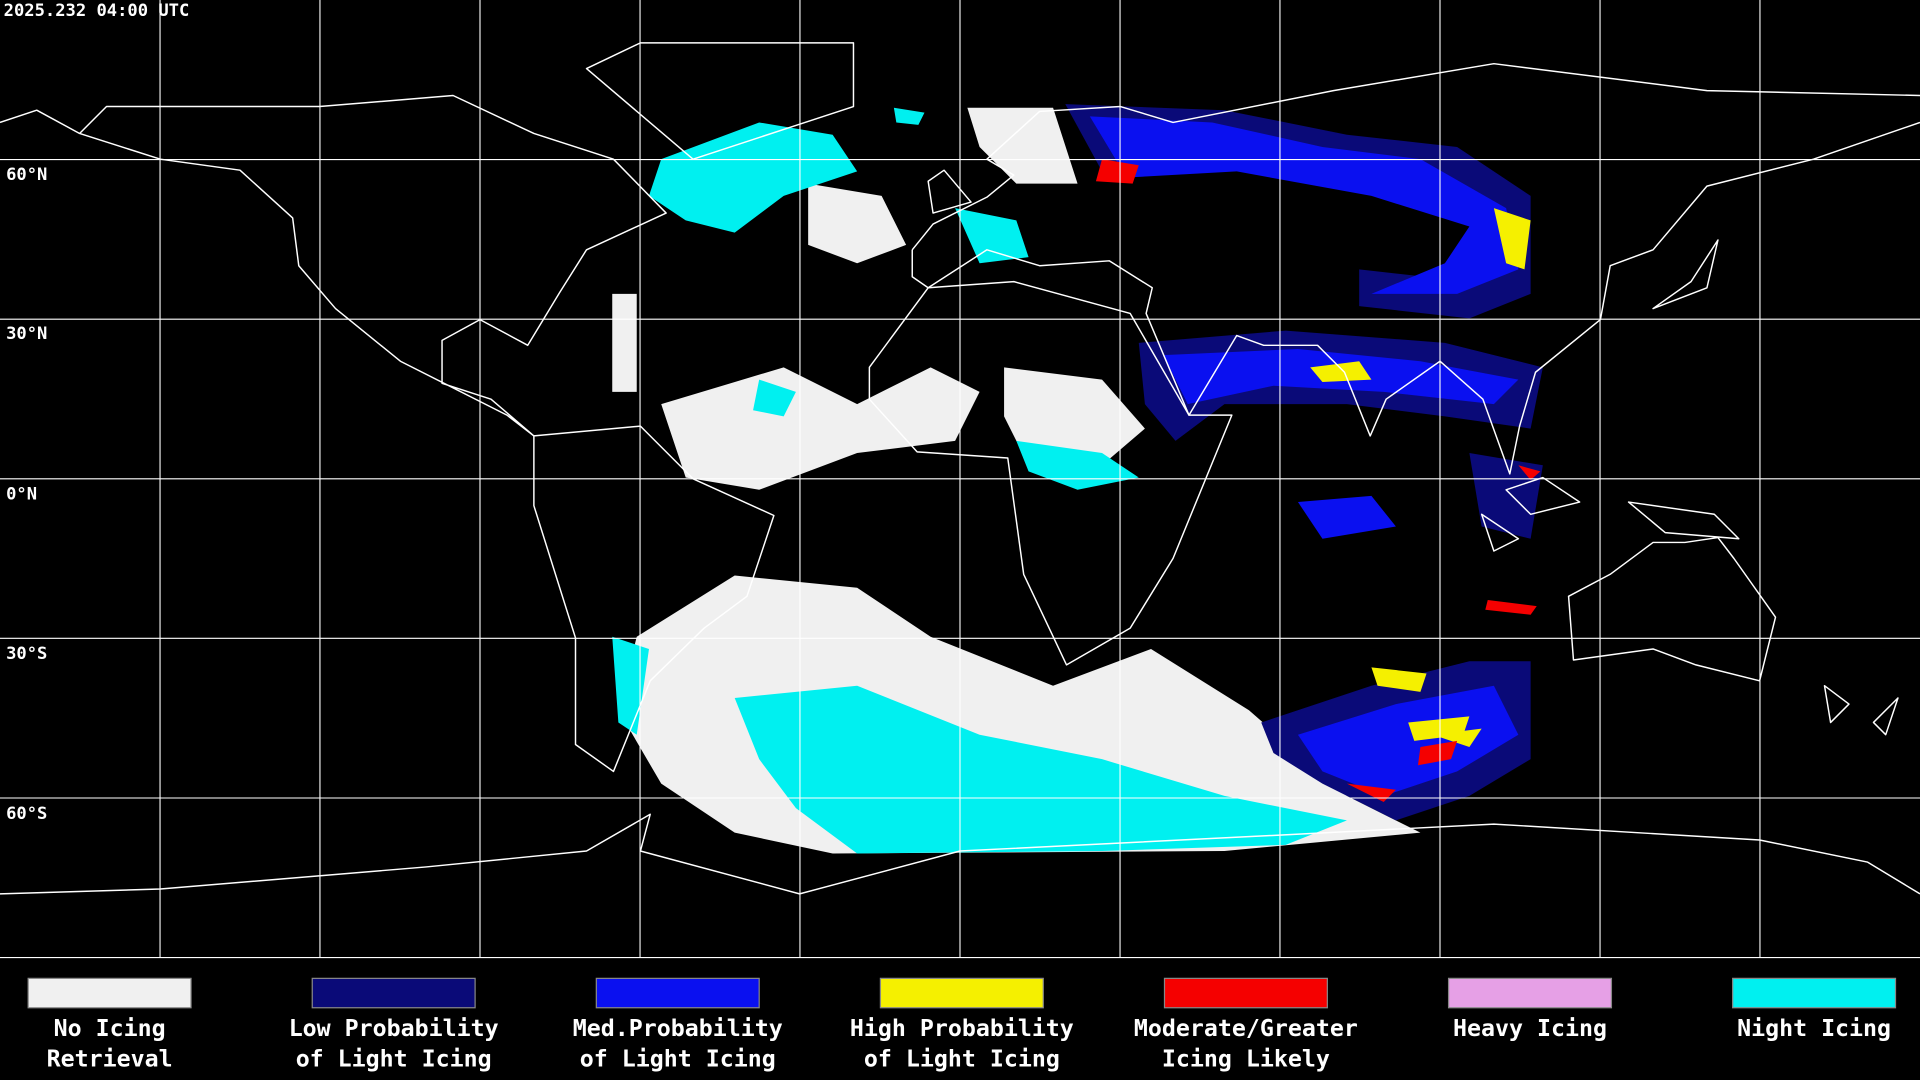  I want to click on latitude-label: 60°N, so click(26, 175).